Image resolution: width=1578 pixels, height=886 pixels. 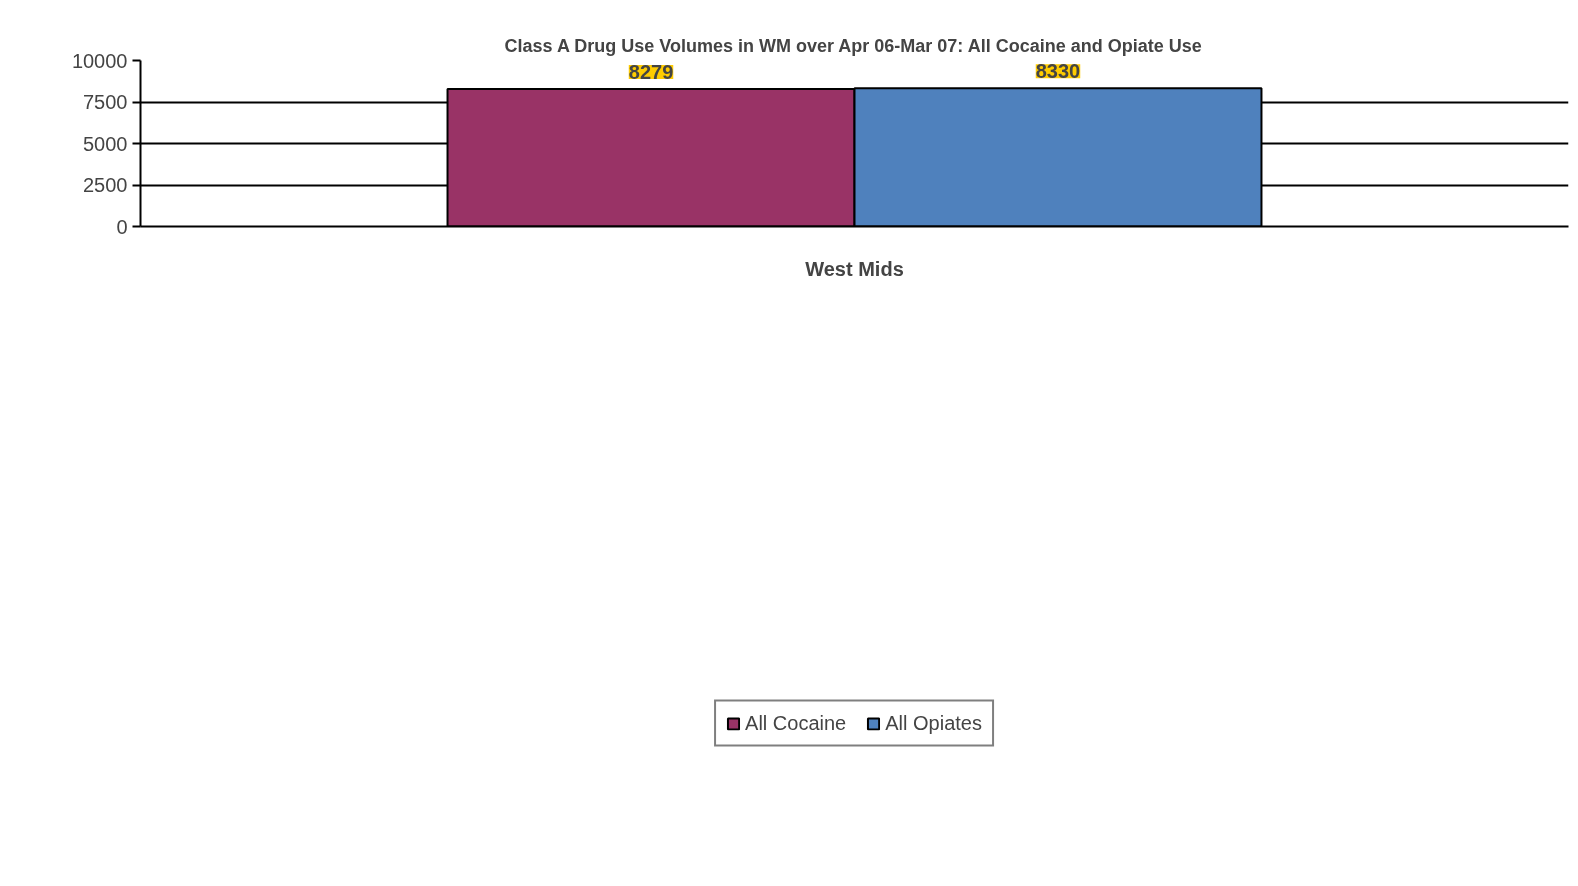 What do you see at coordinates (651, 72) in the screenshot?
I see `data-label: 8279` at bounding box center [651, 72].